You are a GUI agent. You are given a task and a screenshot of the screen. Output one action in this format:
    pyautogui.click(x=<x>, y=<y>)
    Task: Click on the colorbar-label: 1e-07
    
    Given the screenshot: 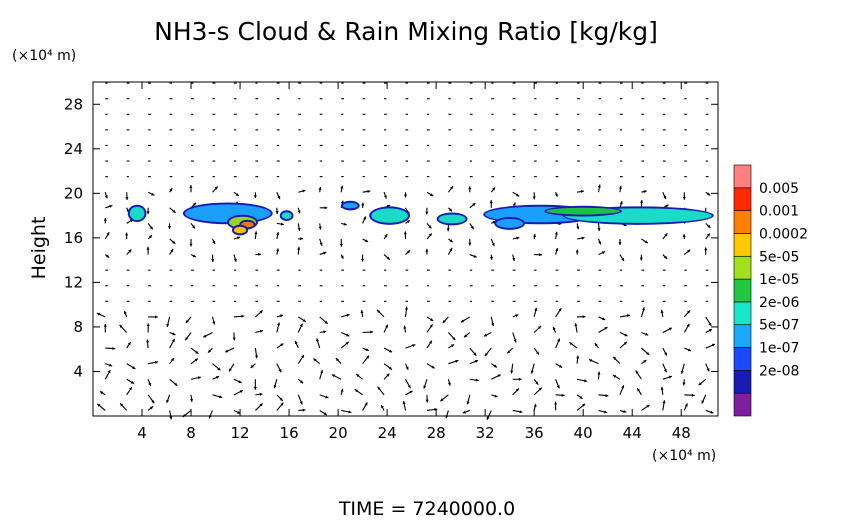 What is the action you would take?
    pyautogui.click(x=779, y=349)
    